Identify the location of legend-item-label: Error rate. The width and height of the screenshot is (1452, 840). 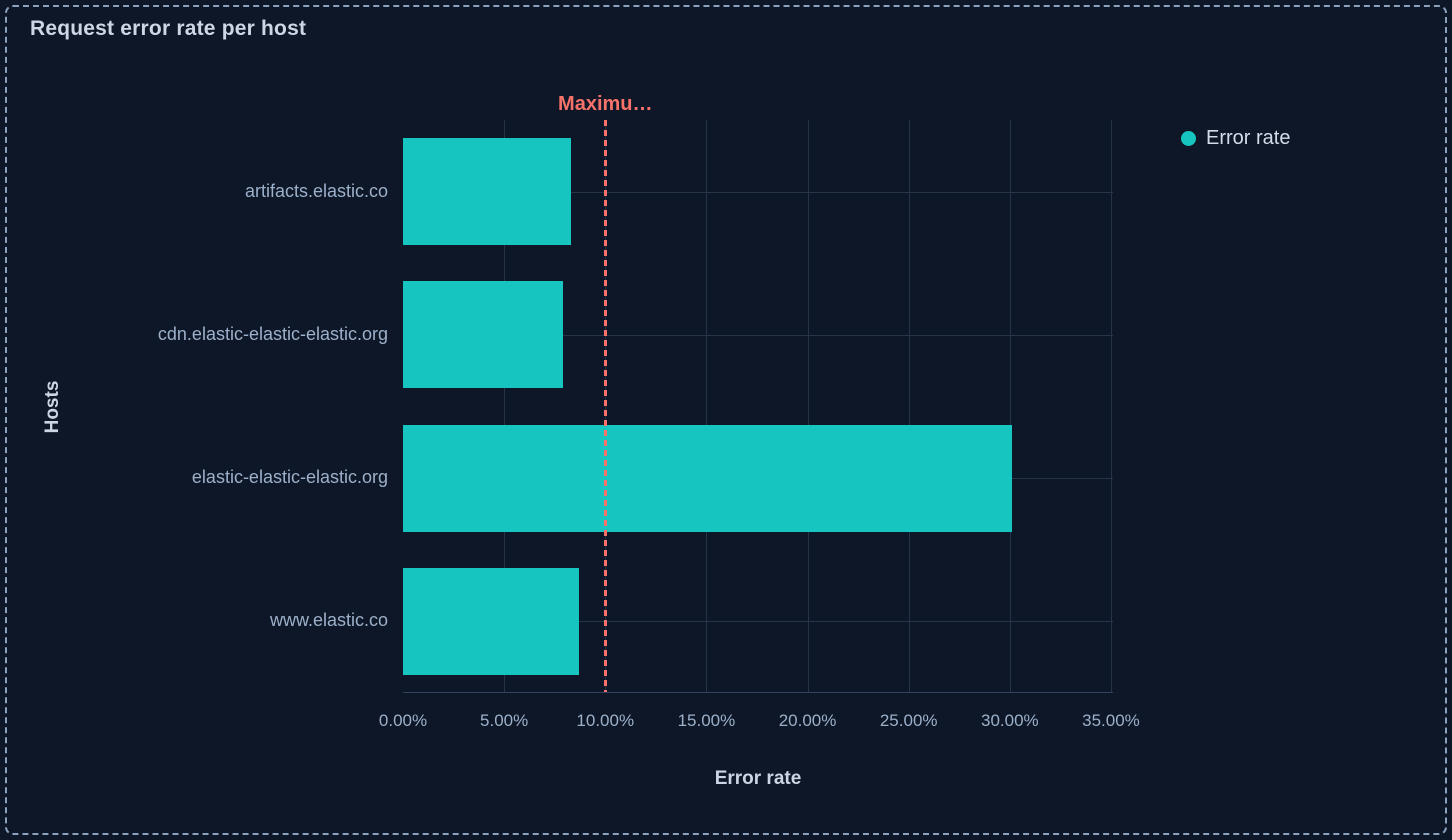
(1248, 138).